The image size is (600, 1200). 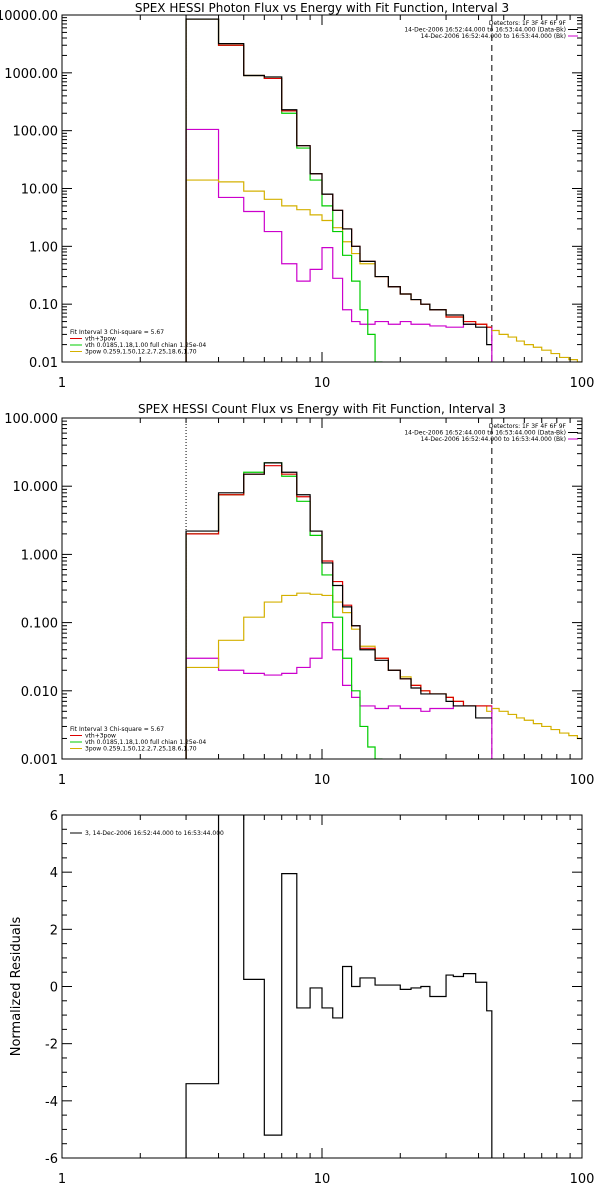 What do you see at coordinates (31, 419) in the screenshot?
I see `y-tick-label: 100.000` at bounding box center [31, 419].